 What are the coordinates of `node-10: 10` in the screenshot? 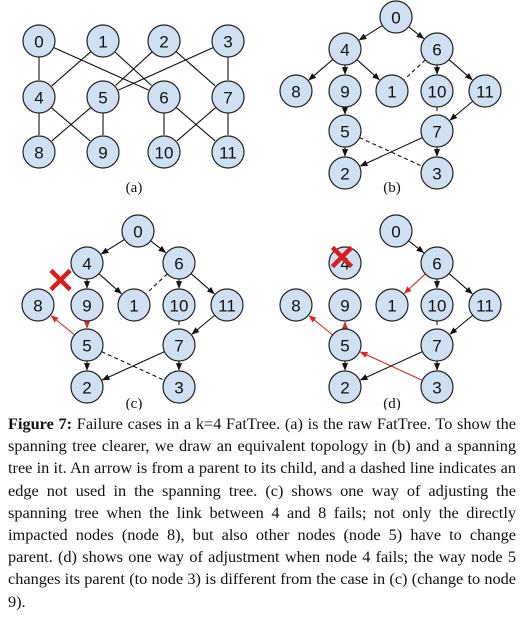 It's located at (164, 152).